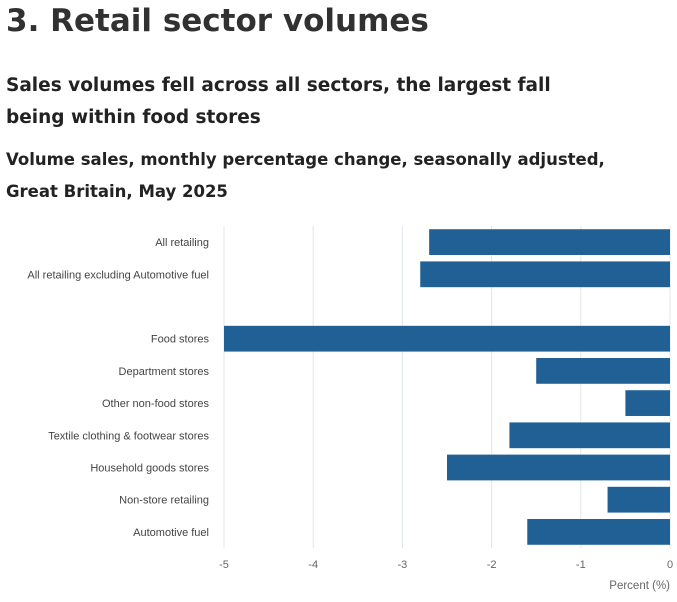  What do you see at coordinates (149, 469) in the screenshot?
I see `category-label: Household goods stores` at bounding box center [149, 469].